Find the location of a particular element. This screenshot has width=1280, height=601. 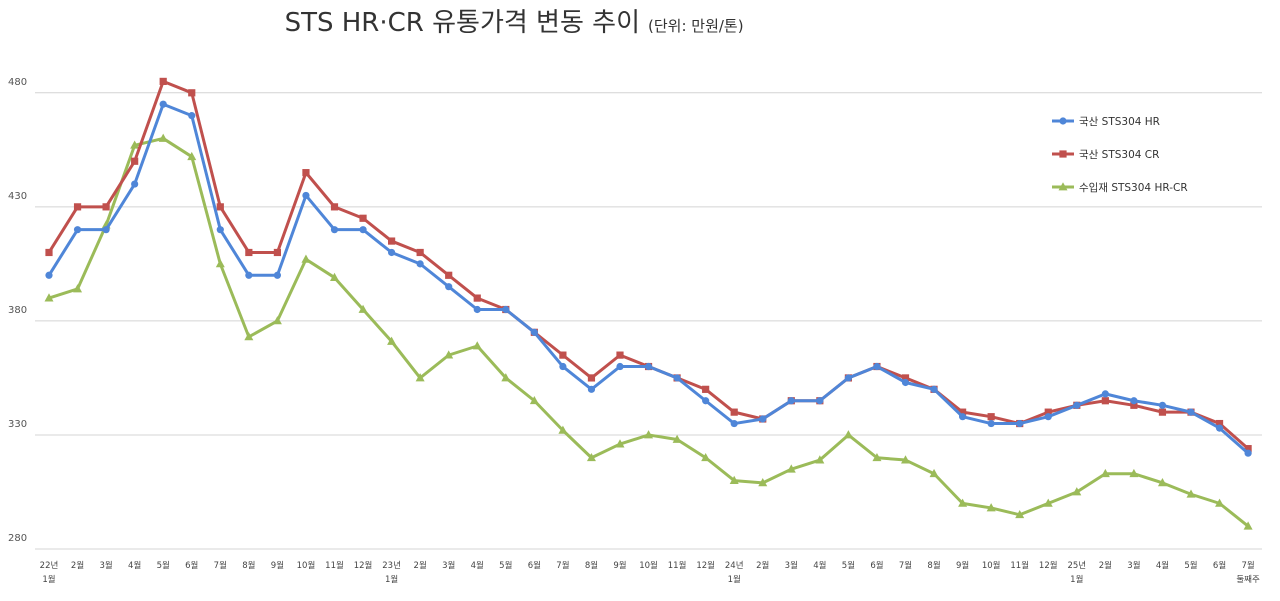

x-tick-label: 25년 is located at coordinates (1076, 565).